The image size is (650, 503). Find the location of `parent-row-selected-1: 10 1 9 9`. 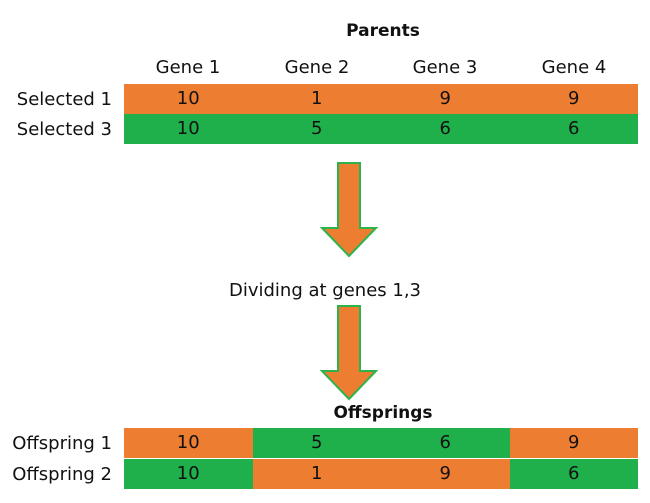

parent-row-selected-1: 10 1 9 9 is located at coordinates (381, 99).